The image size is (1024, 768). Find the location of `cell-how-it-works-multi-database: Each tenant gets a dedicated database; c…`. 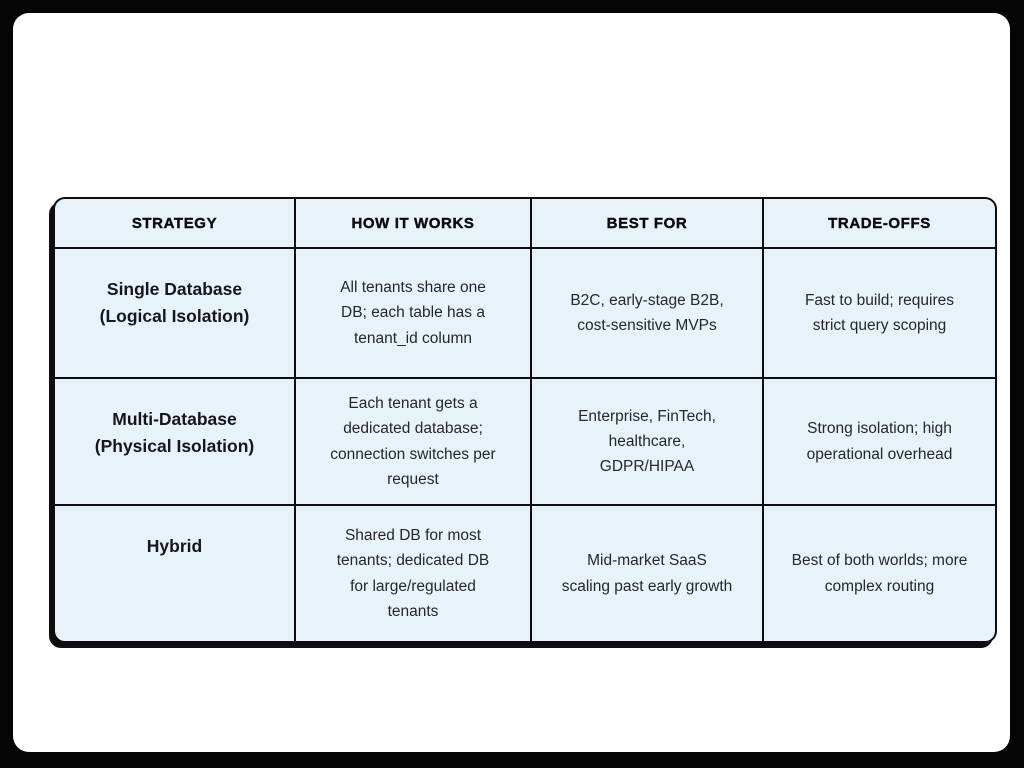

cell-how-it-works-multi-database: Each tenant gets a dedicated database; c… is located at coordinates (414, 442).